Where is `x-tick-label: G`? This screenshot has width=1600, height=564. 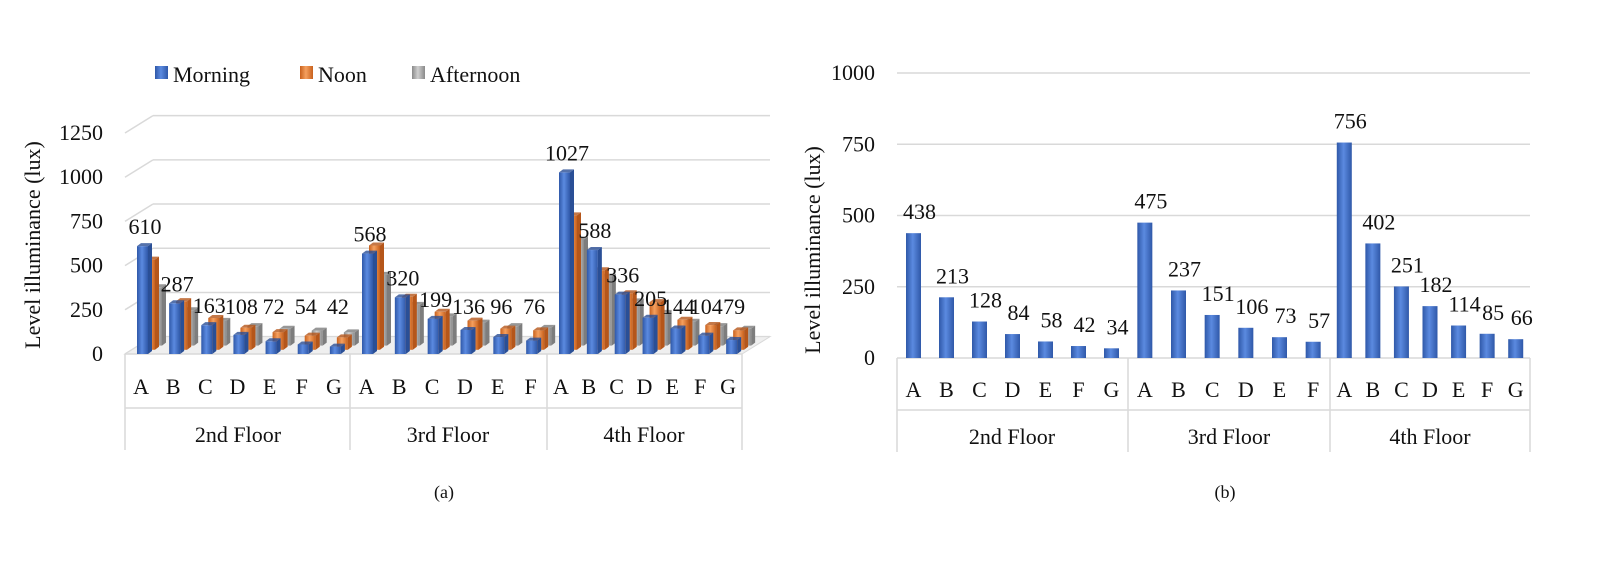
x-tick-label: G is located at coordinates (334, 386).